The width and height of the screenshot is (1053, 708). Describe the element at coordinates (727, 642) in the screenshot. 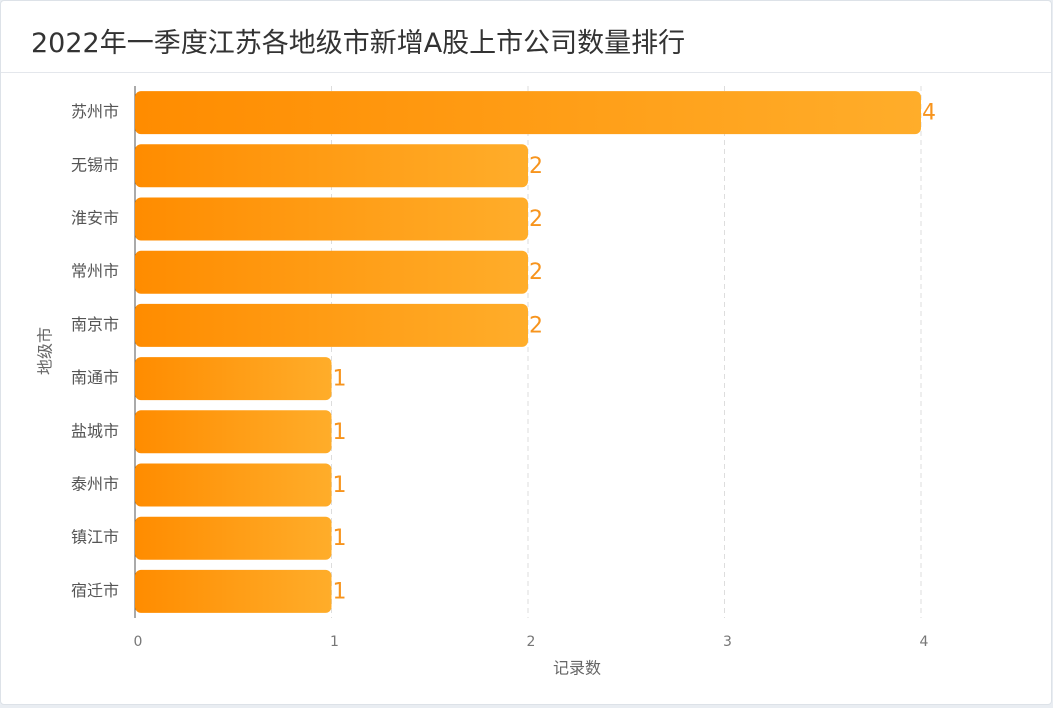

I see `x-tick-label: 3` at that location.